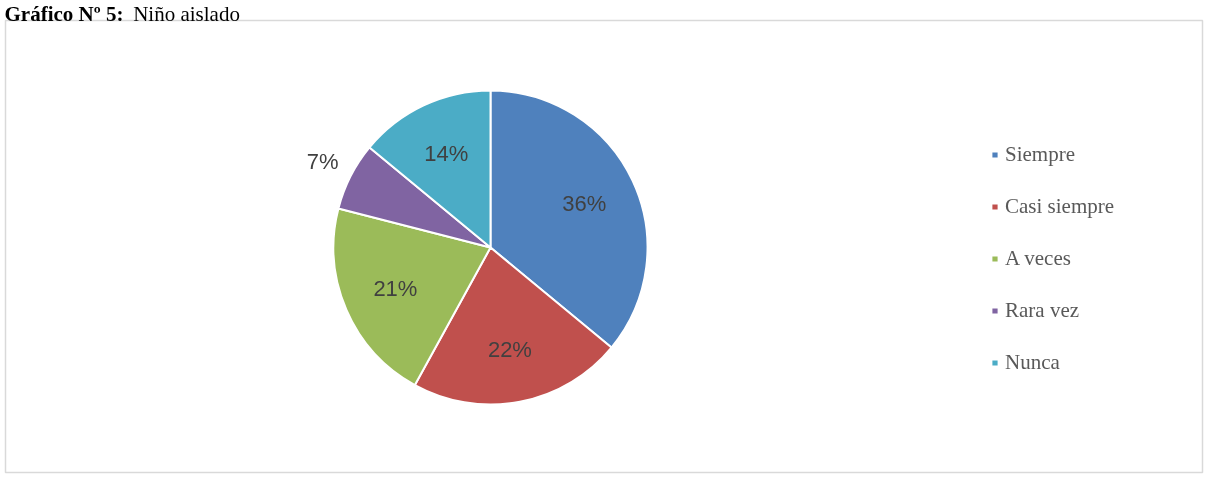  I want to click on data-label: 14%, so click(446, 154).